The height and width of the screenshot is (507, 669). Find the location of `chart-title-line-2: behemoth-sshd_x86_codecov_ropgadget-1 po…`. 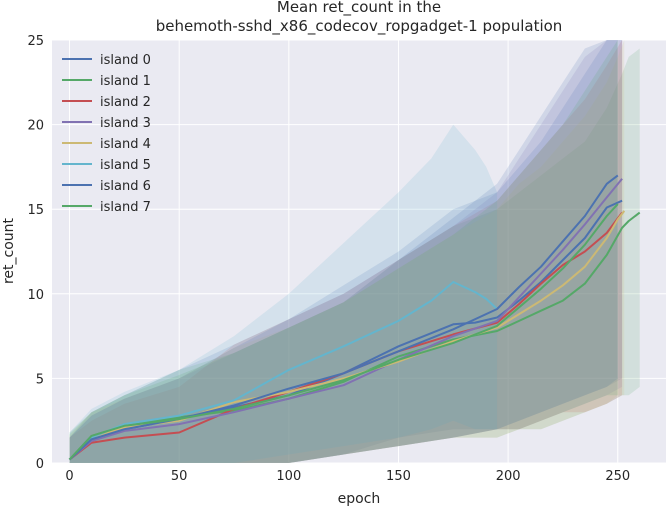

chart-title-line-2: behemoth-sshd_x86_codecov_ropgadget-1 po… is located at coordinates (359, 26).